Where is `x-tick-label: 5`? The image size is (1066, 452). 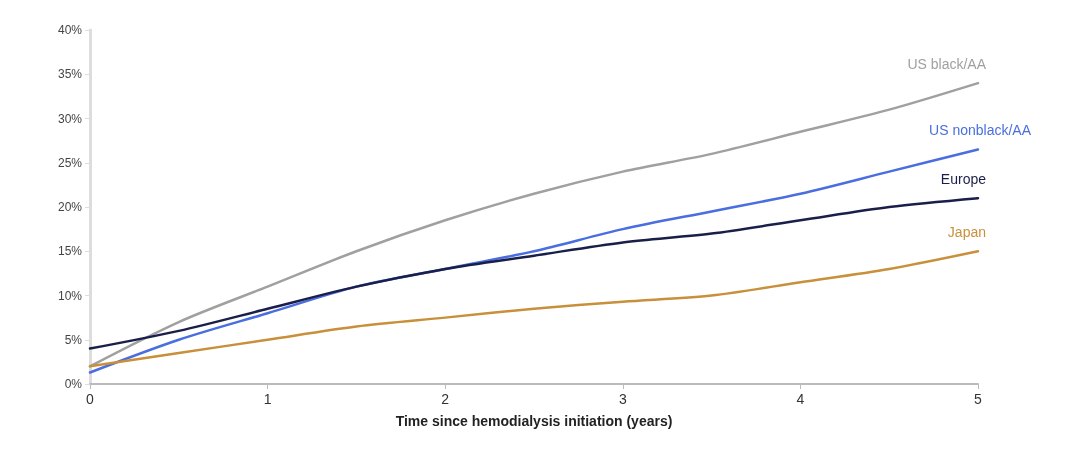
x-tick-label: 5 is located at coordinates (978, 399).